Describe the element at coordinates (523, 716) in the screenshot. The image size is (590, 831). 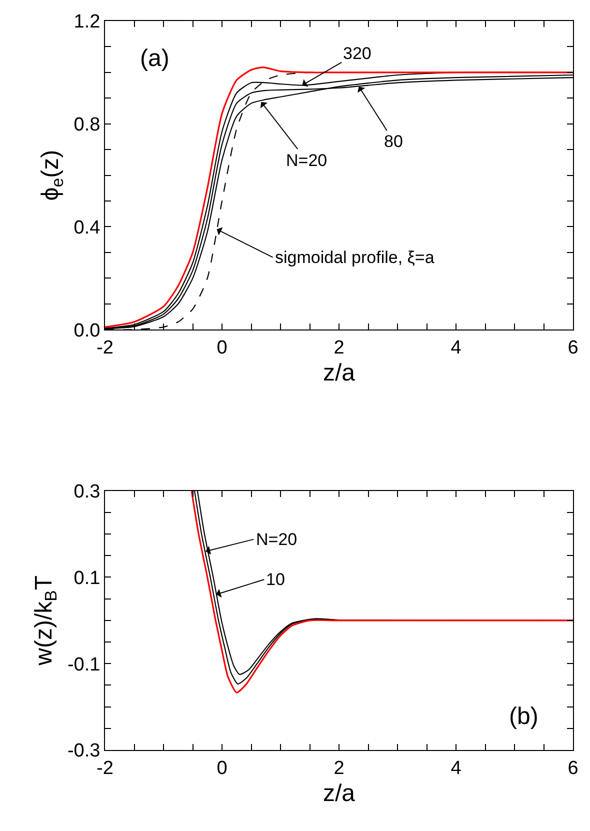
I see `annotation: (b)` at that location.